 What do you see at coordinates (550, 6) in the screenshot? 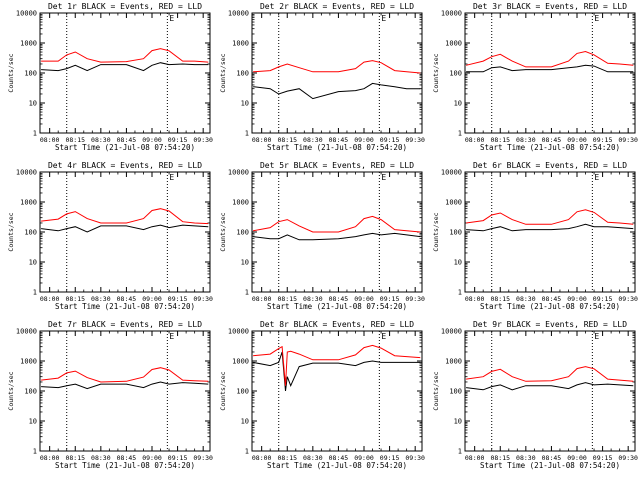
I see `panel-title: Det 3r BLACK = Events, RED = LLD` at bounding box center [550, 6].